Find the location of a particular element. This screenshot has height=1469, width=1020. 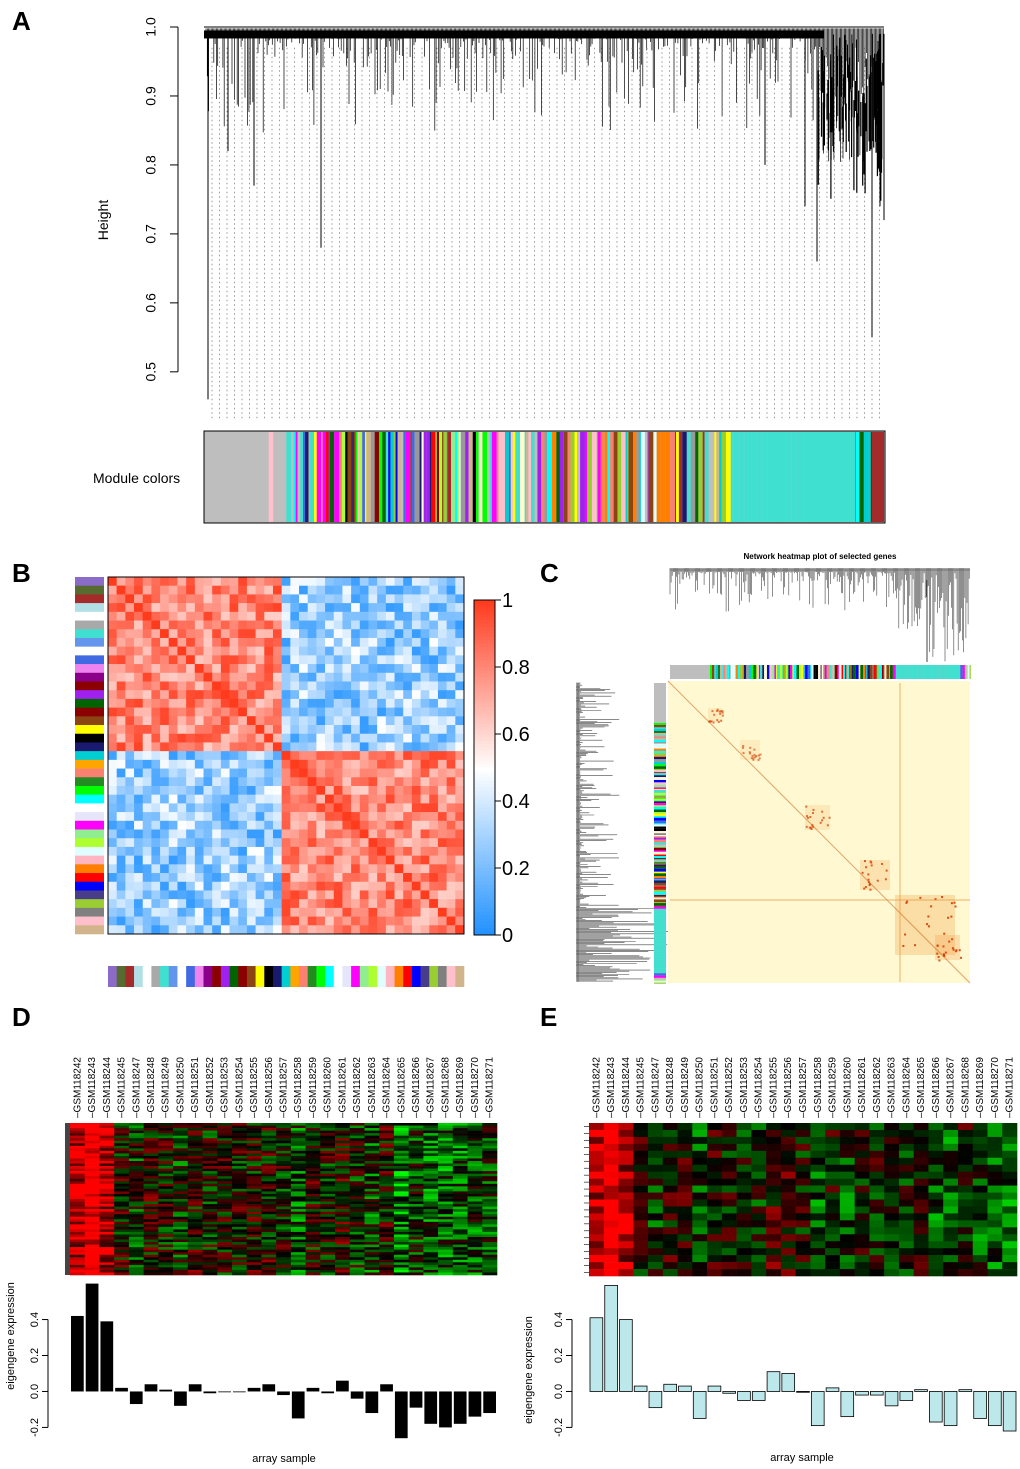

c-heat-spot is located at coordinates (882, 863).